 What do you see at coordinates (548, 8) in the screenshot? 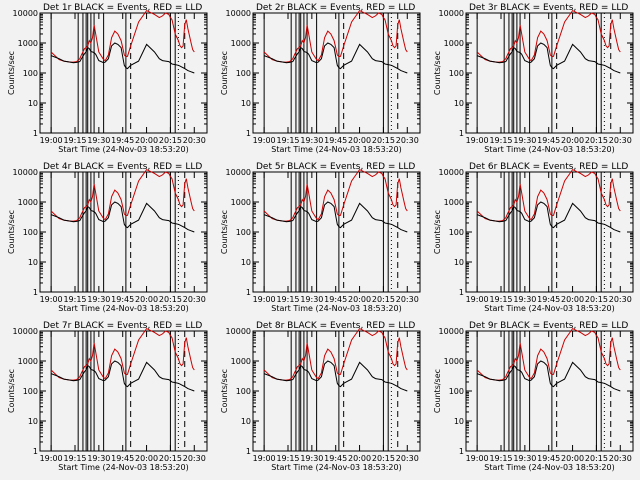
I see `panel-title: Det 3r BLACK = Events, RED = LLD` at bounding box center [548, 8].